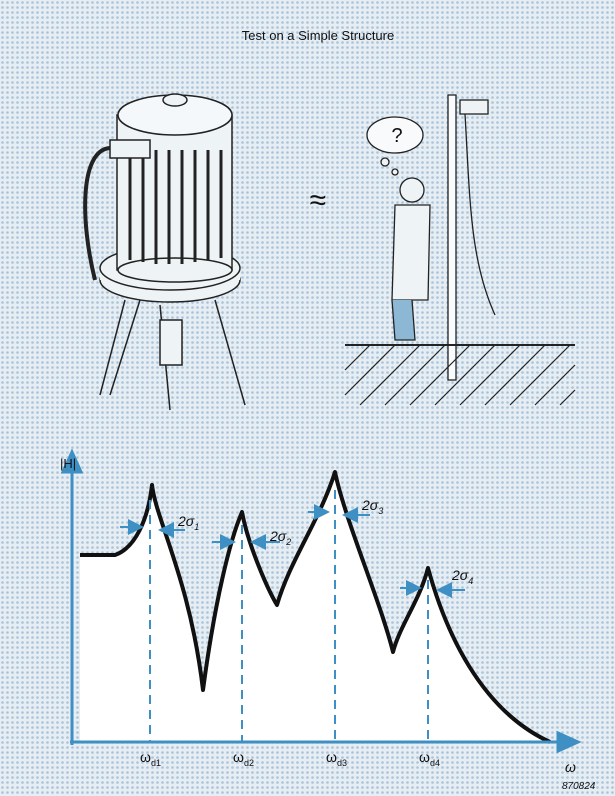  I want to click on motor-illustration, so click(164, 252).